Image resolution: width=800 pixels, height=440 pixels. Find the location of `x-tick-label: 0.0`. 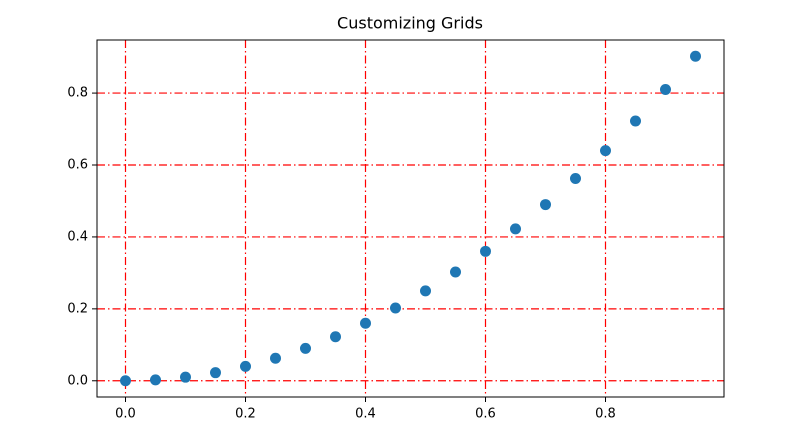

x-tick-label: 0.0 is located at coordinates (125, 414).